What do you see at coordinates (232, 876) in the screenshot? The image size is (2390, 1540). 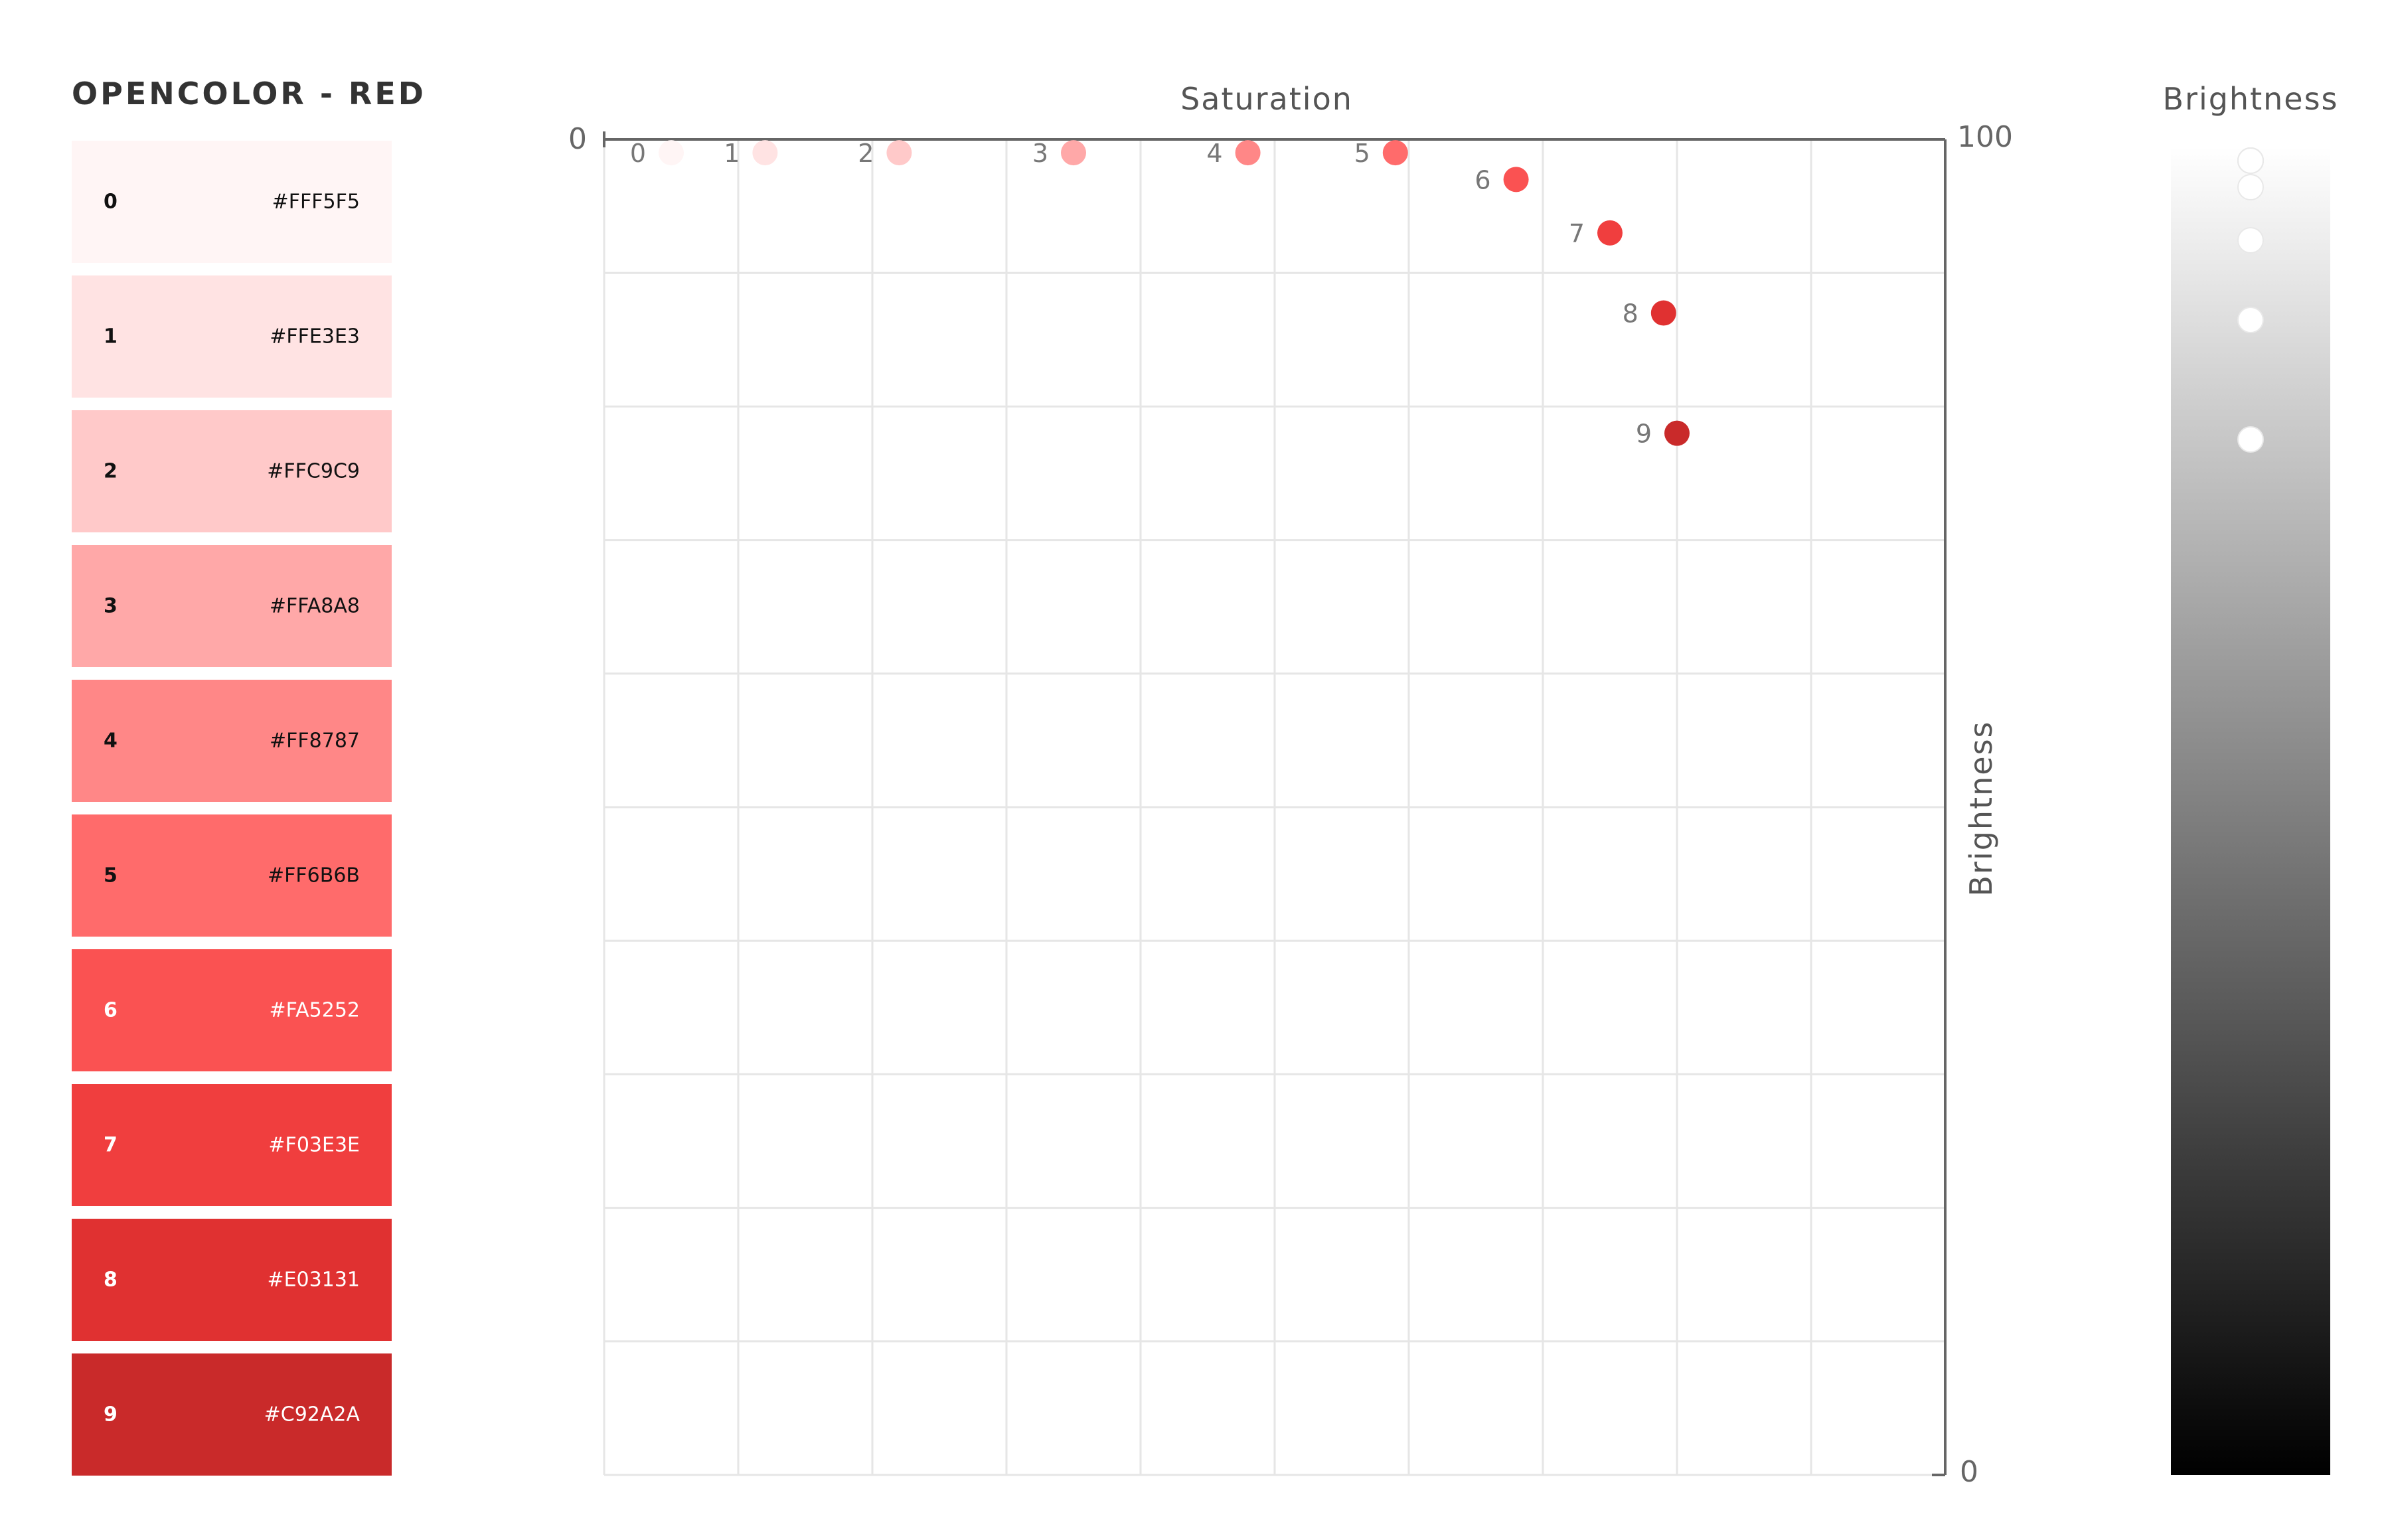 I see `swatch-5: 5 #FF6B6B` at bounding box center [232, 876].